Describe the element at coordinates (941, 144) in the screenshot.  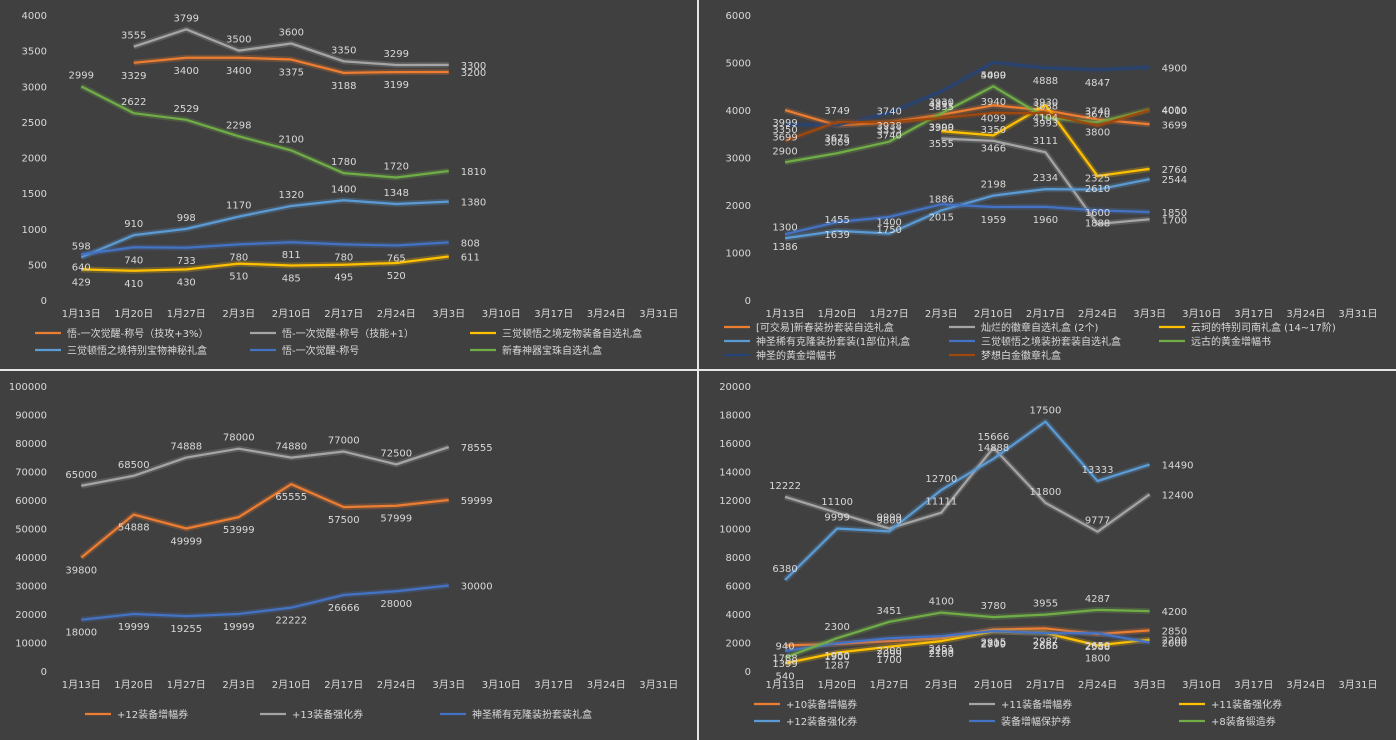
I see `data-label: 3555` at that location.